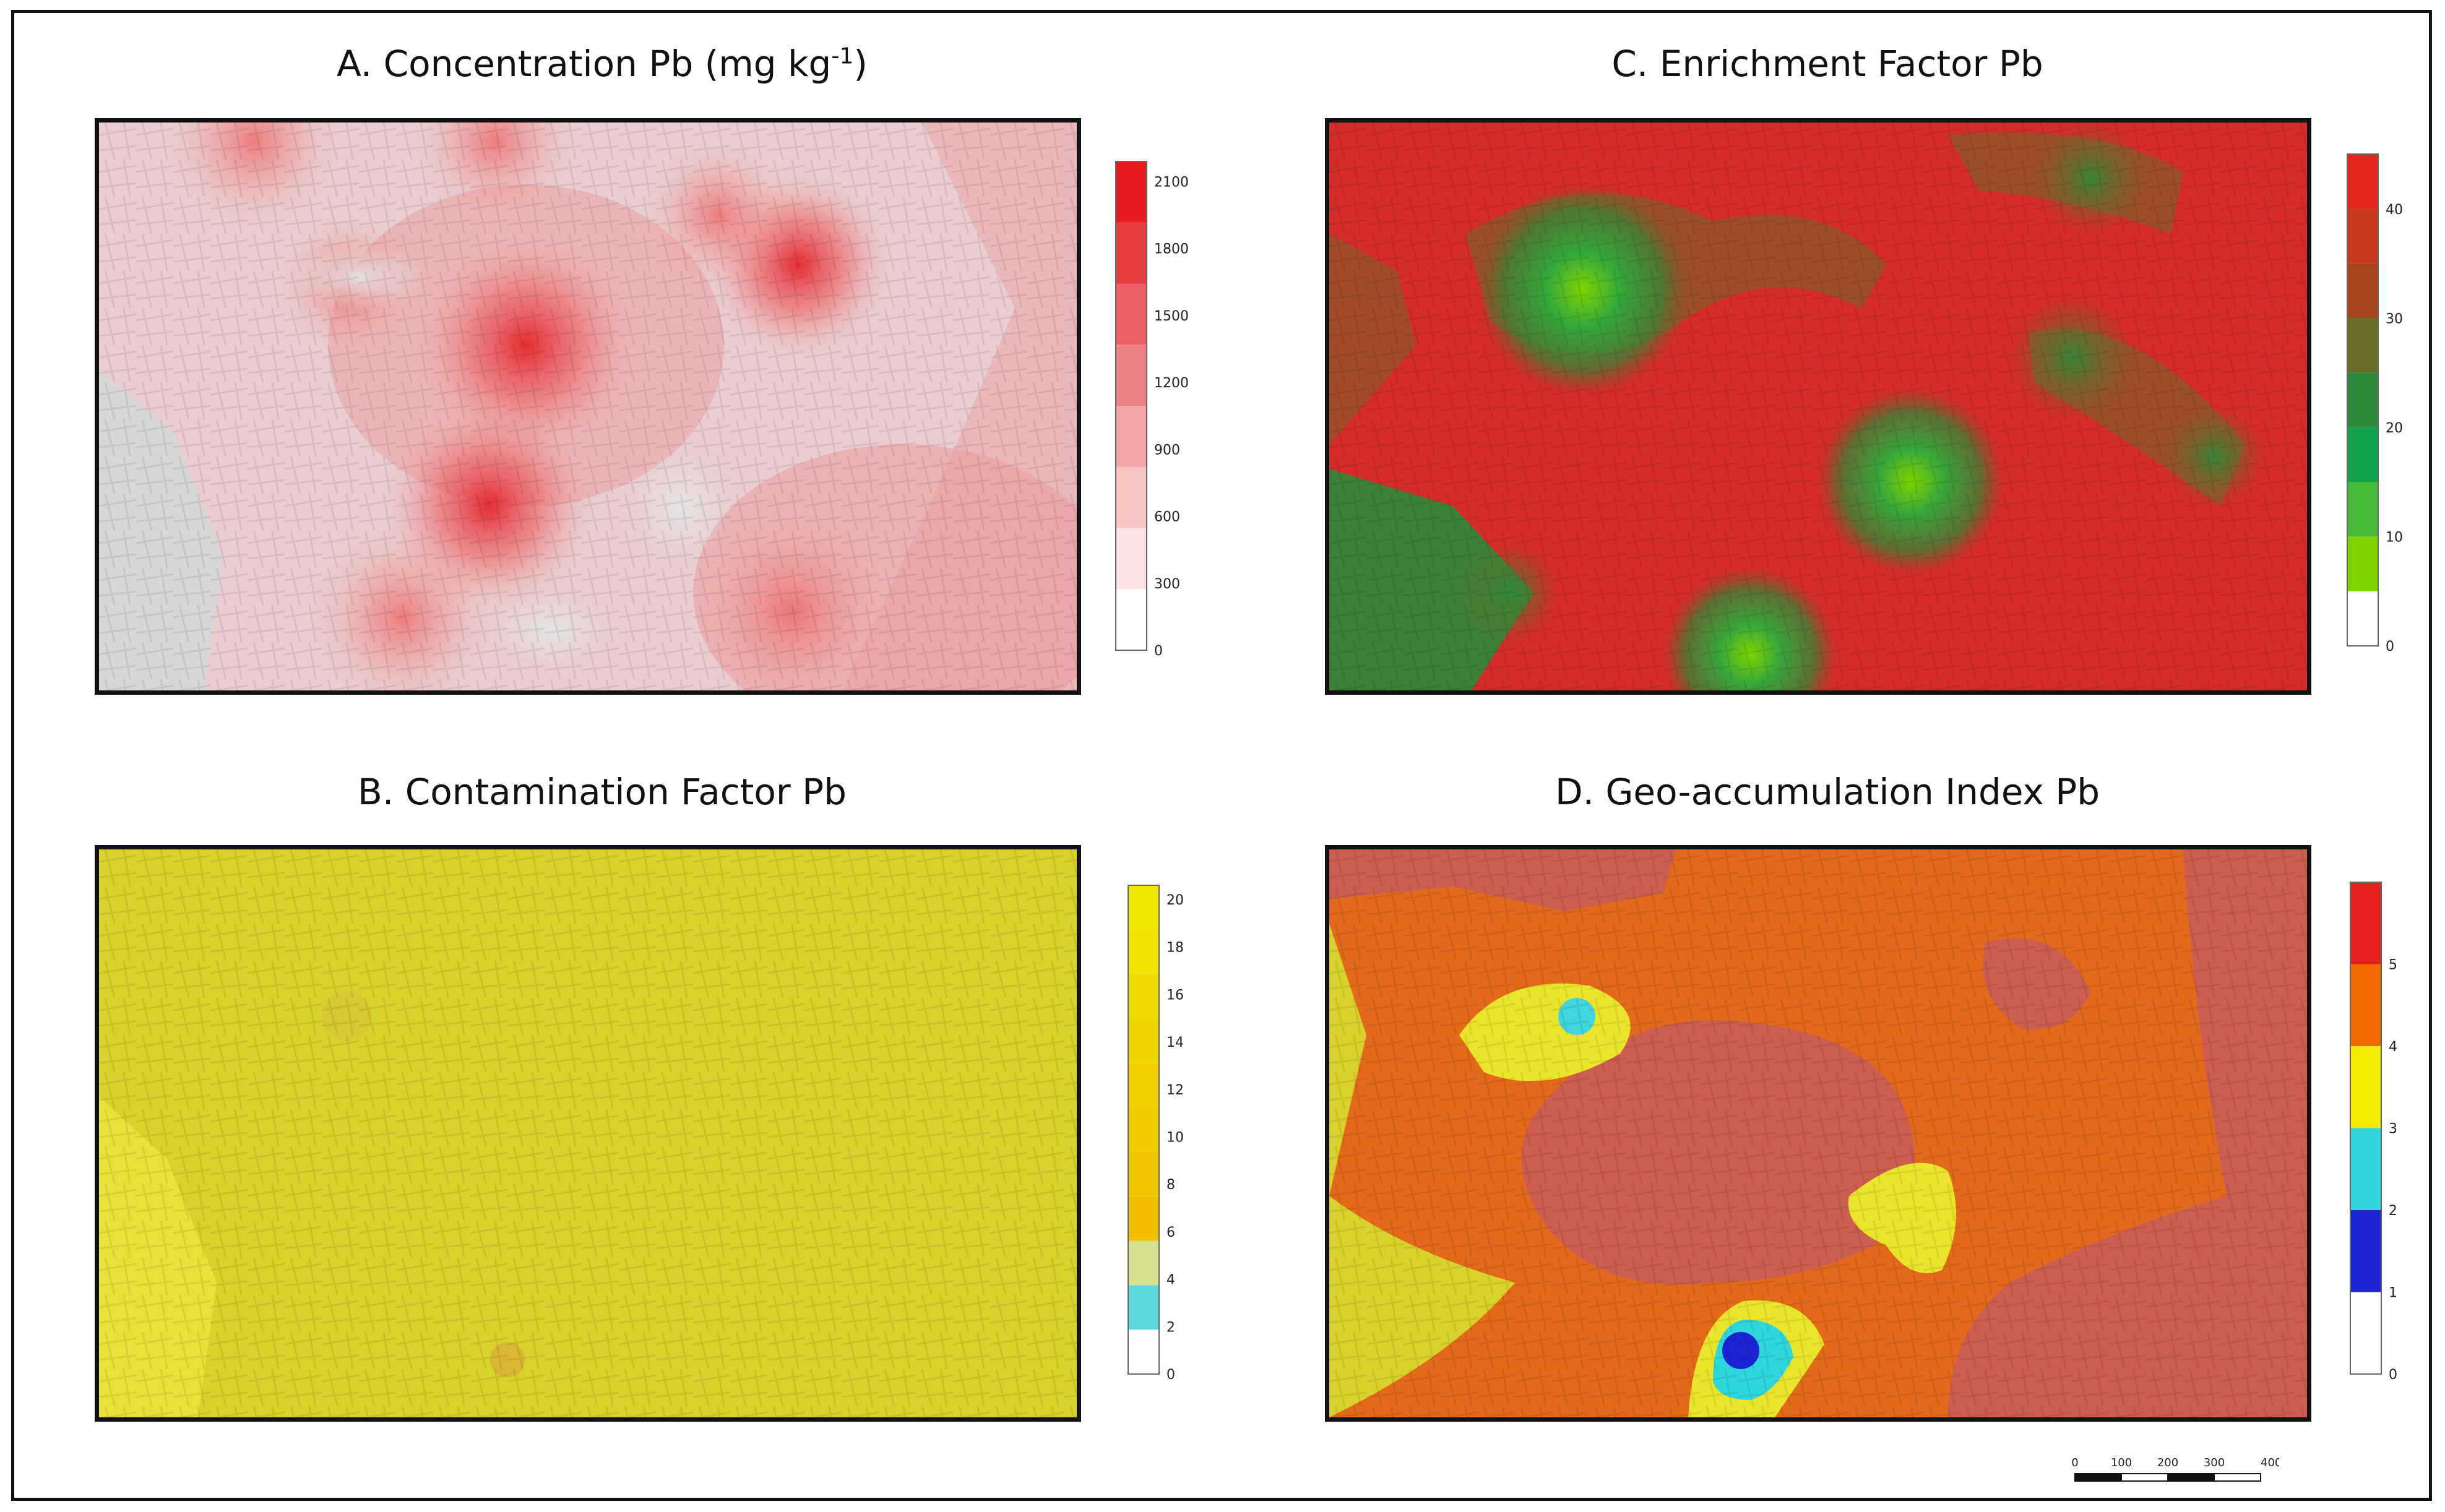 Image resolution: width=2445 pixels, height=1512 pixels. I want to click on legend-a-label: 2100, so click(1171, 182).